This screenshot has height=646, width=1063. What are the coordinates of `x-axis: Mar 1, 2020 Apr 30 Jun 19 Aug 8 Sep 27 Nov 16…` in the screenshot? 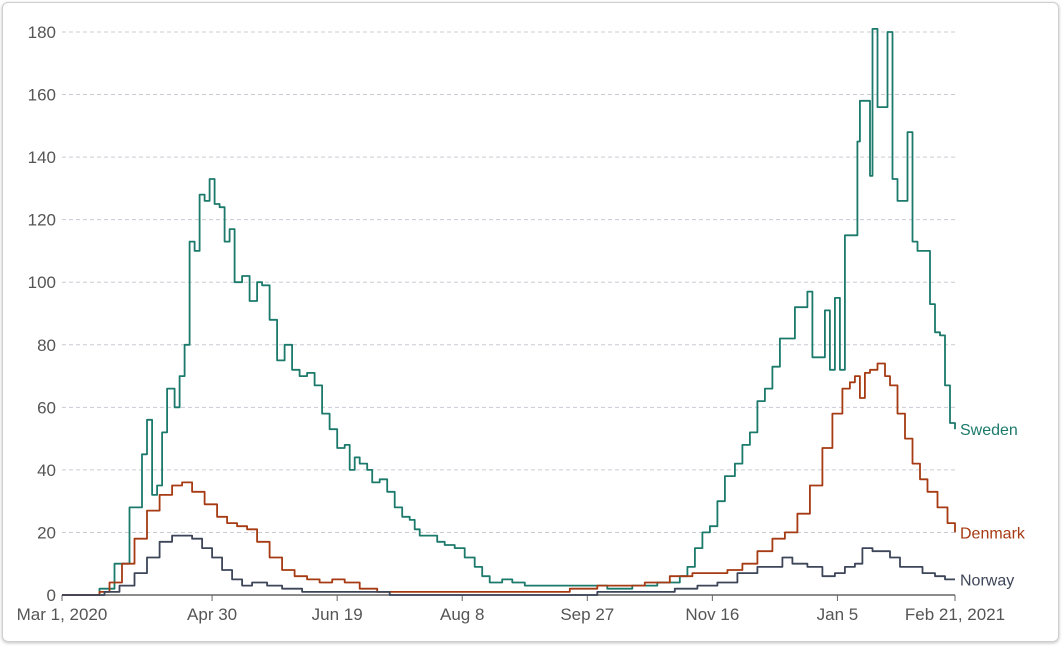 It's located at (511, 609).